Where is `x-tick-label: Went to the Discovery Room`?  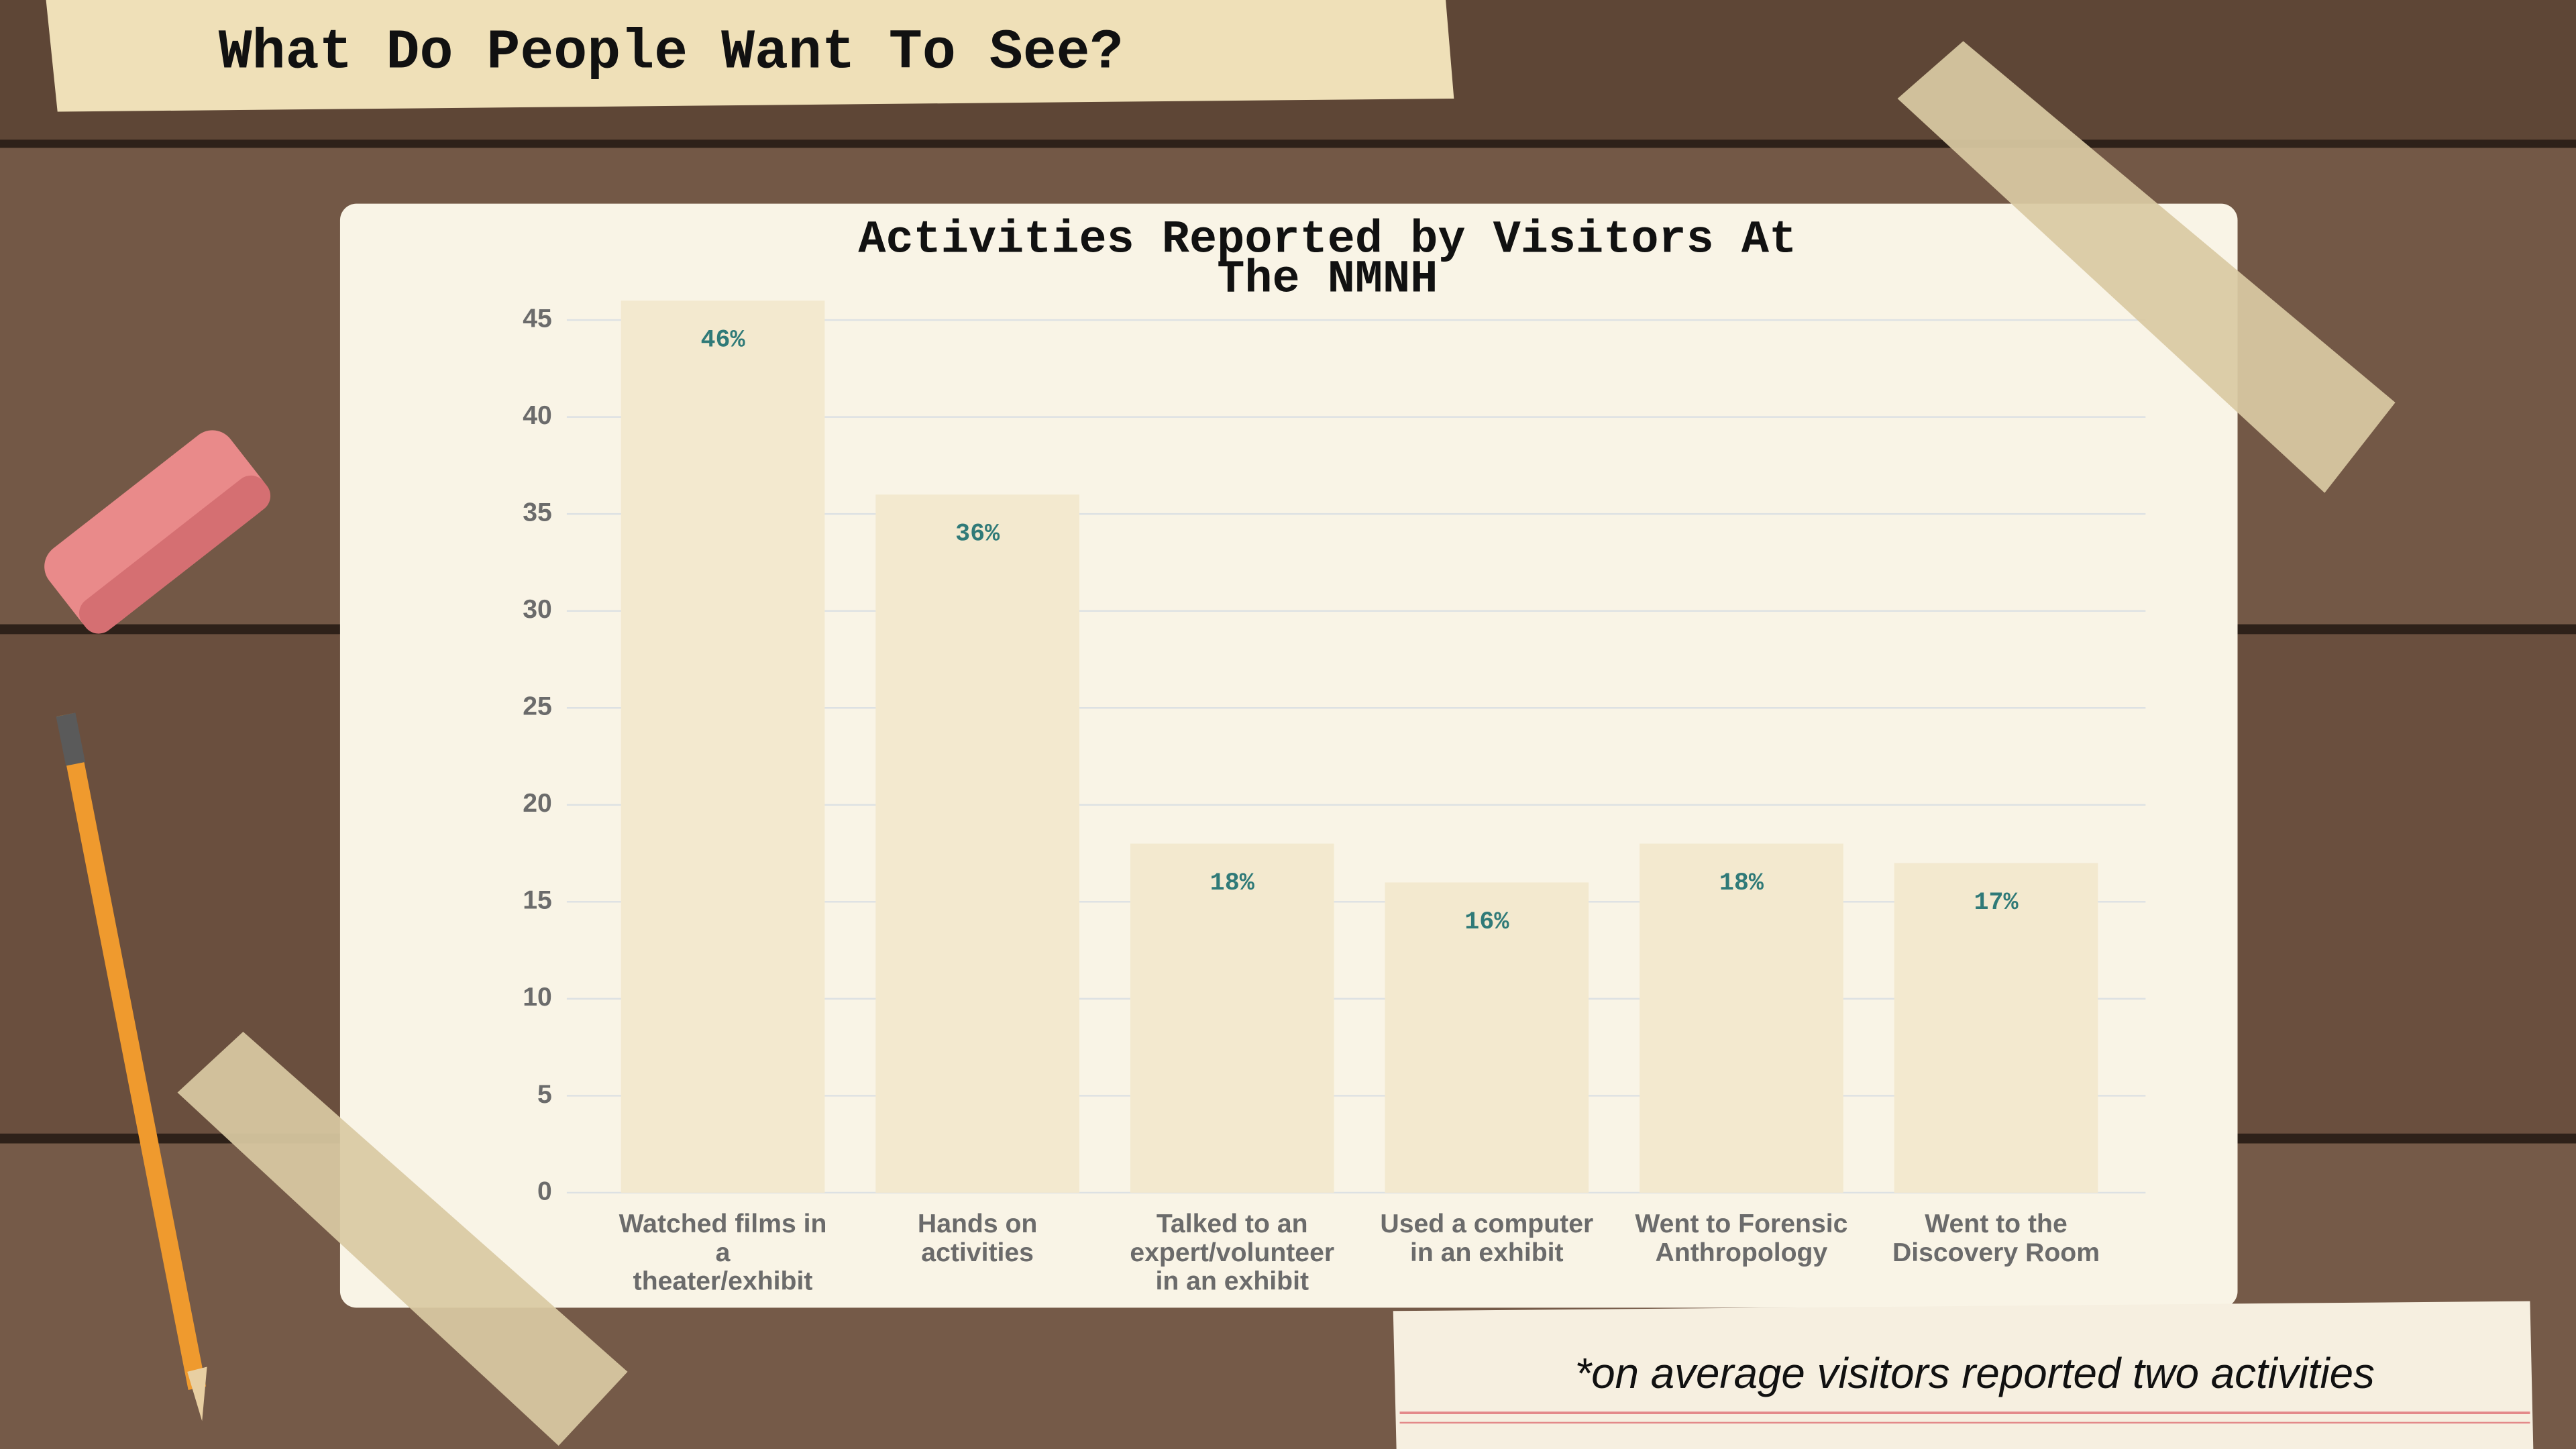
x-tick-label: Went to the Discovery Room is located at coordinates (1996, 1238).